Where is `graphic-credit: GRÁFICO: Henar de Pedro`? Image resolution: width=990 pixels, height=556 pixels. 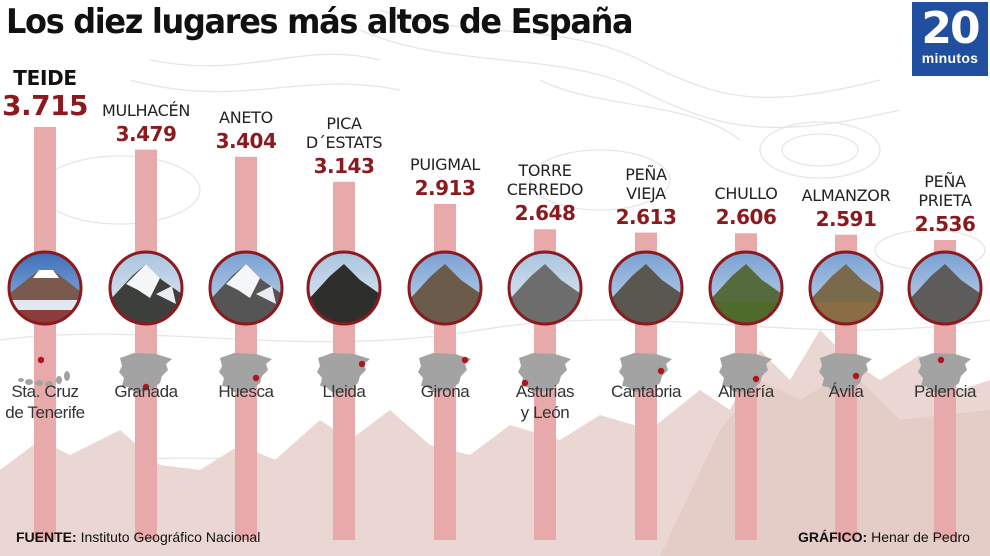 graphic-credit: GRÁFICO: Henar de Pedro is located at coordinates (884, 537).